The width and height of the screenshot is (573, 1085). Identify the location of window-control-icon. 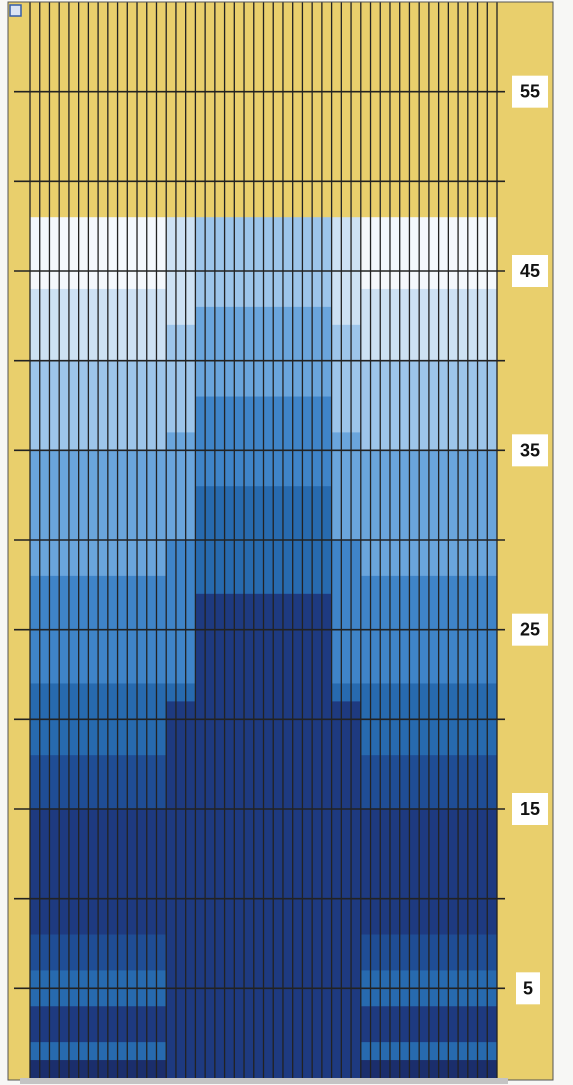
(15, 10).